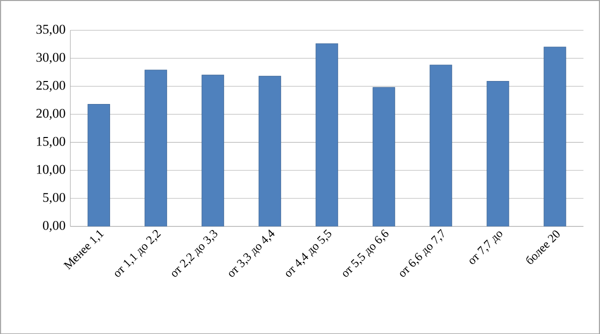 The image size is (600, 334). What do you see at coordinates (252, 253) in the screenshot?
I see `x-tick-label: от 3,3 до 4,4` at bounding box center [252, 253].